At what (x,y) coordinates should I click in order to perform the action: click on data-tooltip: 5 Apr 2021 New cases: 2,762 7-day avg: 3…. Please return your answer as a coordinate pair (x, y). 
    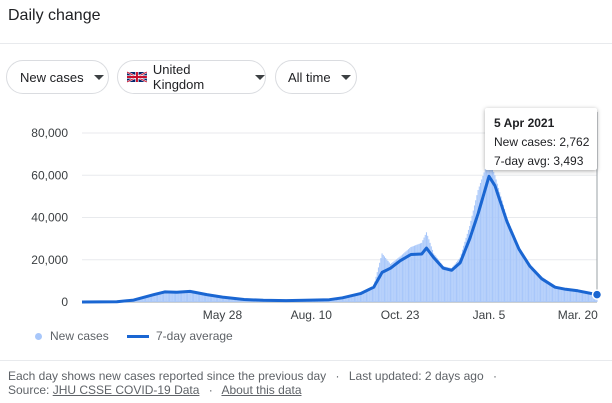
    Looking at the image, I should click on (541, 139).